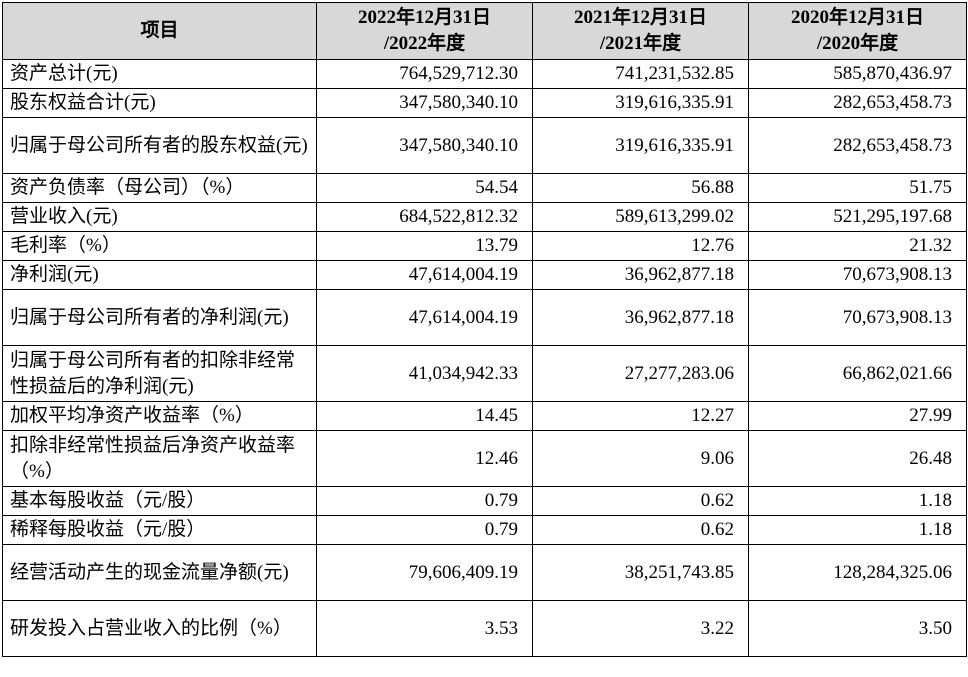 The height and width of the screenshot is (677, 968). What do you see at coordinates (857, 373) in the screenshot?
I see `value-2020: 66,862,021.66` at bounding box center [857, 373].